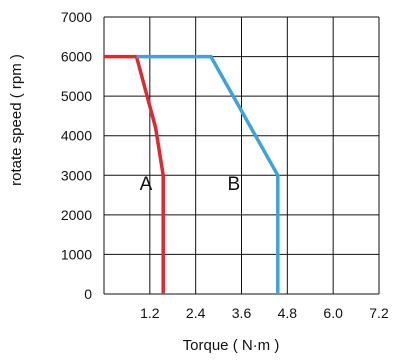  Describe the element at coordinates (134, 174) in the screenshot. I see `series-curve-a` at that location.